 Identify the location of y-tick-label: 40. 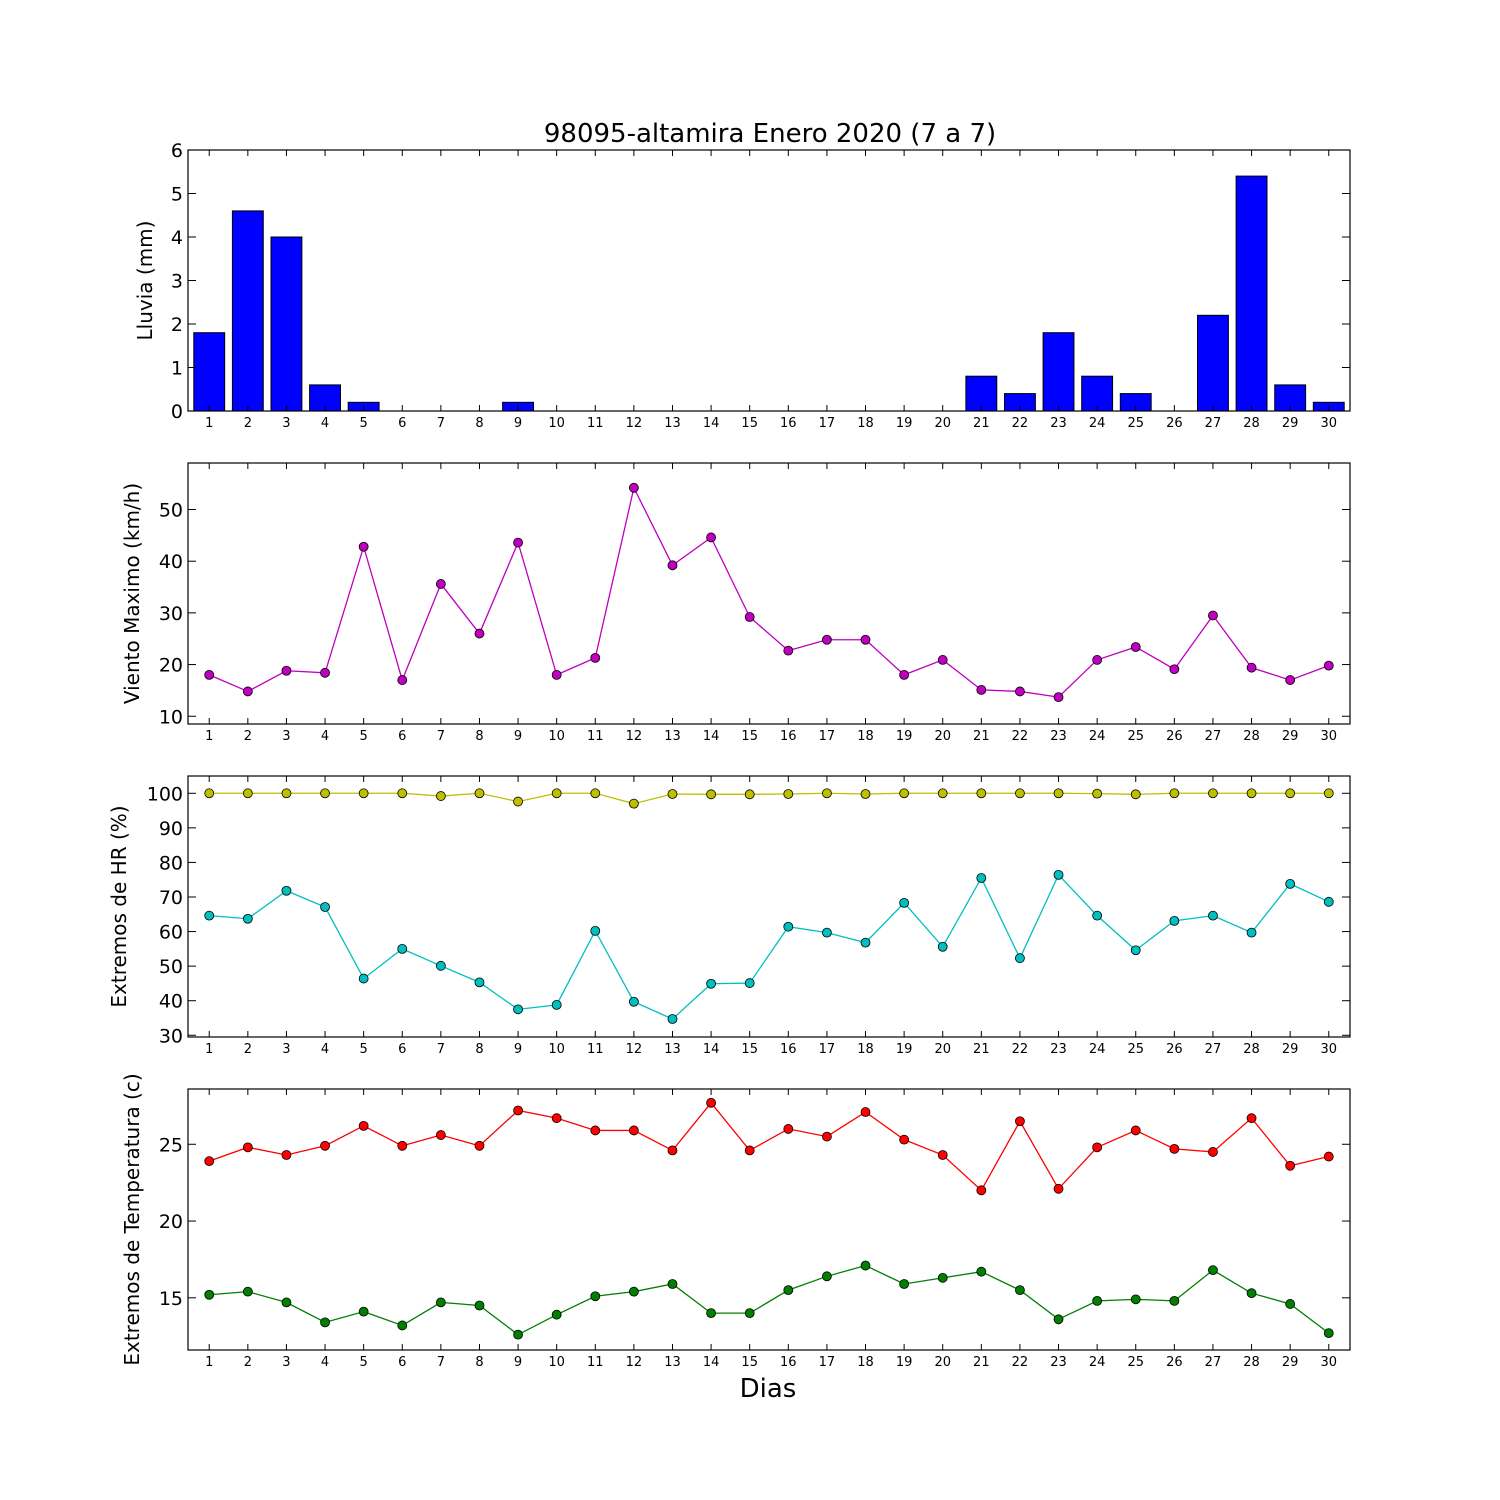
(171, 562).